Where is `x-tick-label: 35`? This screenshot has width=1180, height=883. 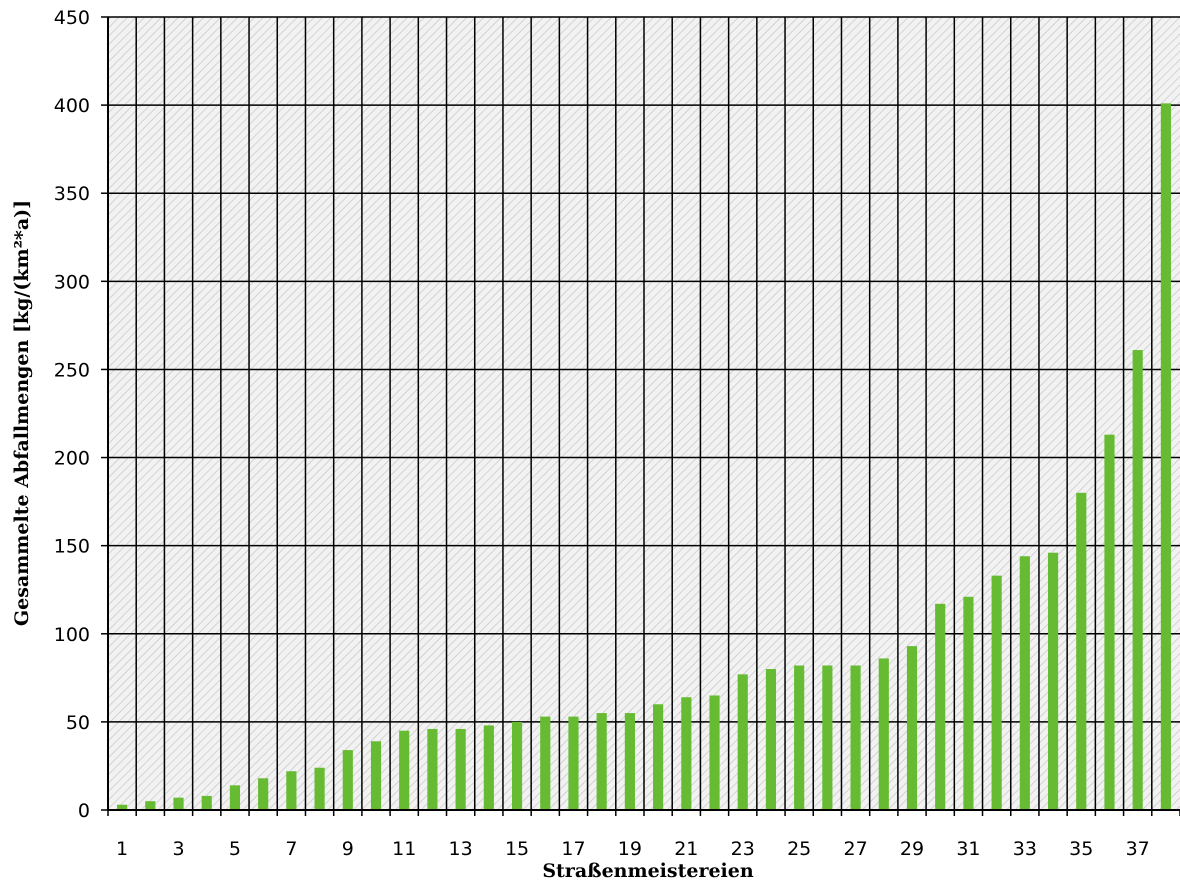
x-tick-label: 35 is located at coordinates (1081, 849).